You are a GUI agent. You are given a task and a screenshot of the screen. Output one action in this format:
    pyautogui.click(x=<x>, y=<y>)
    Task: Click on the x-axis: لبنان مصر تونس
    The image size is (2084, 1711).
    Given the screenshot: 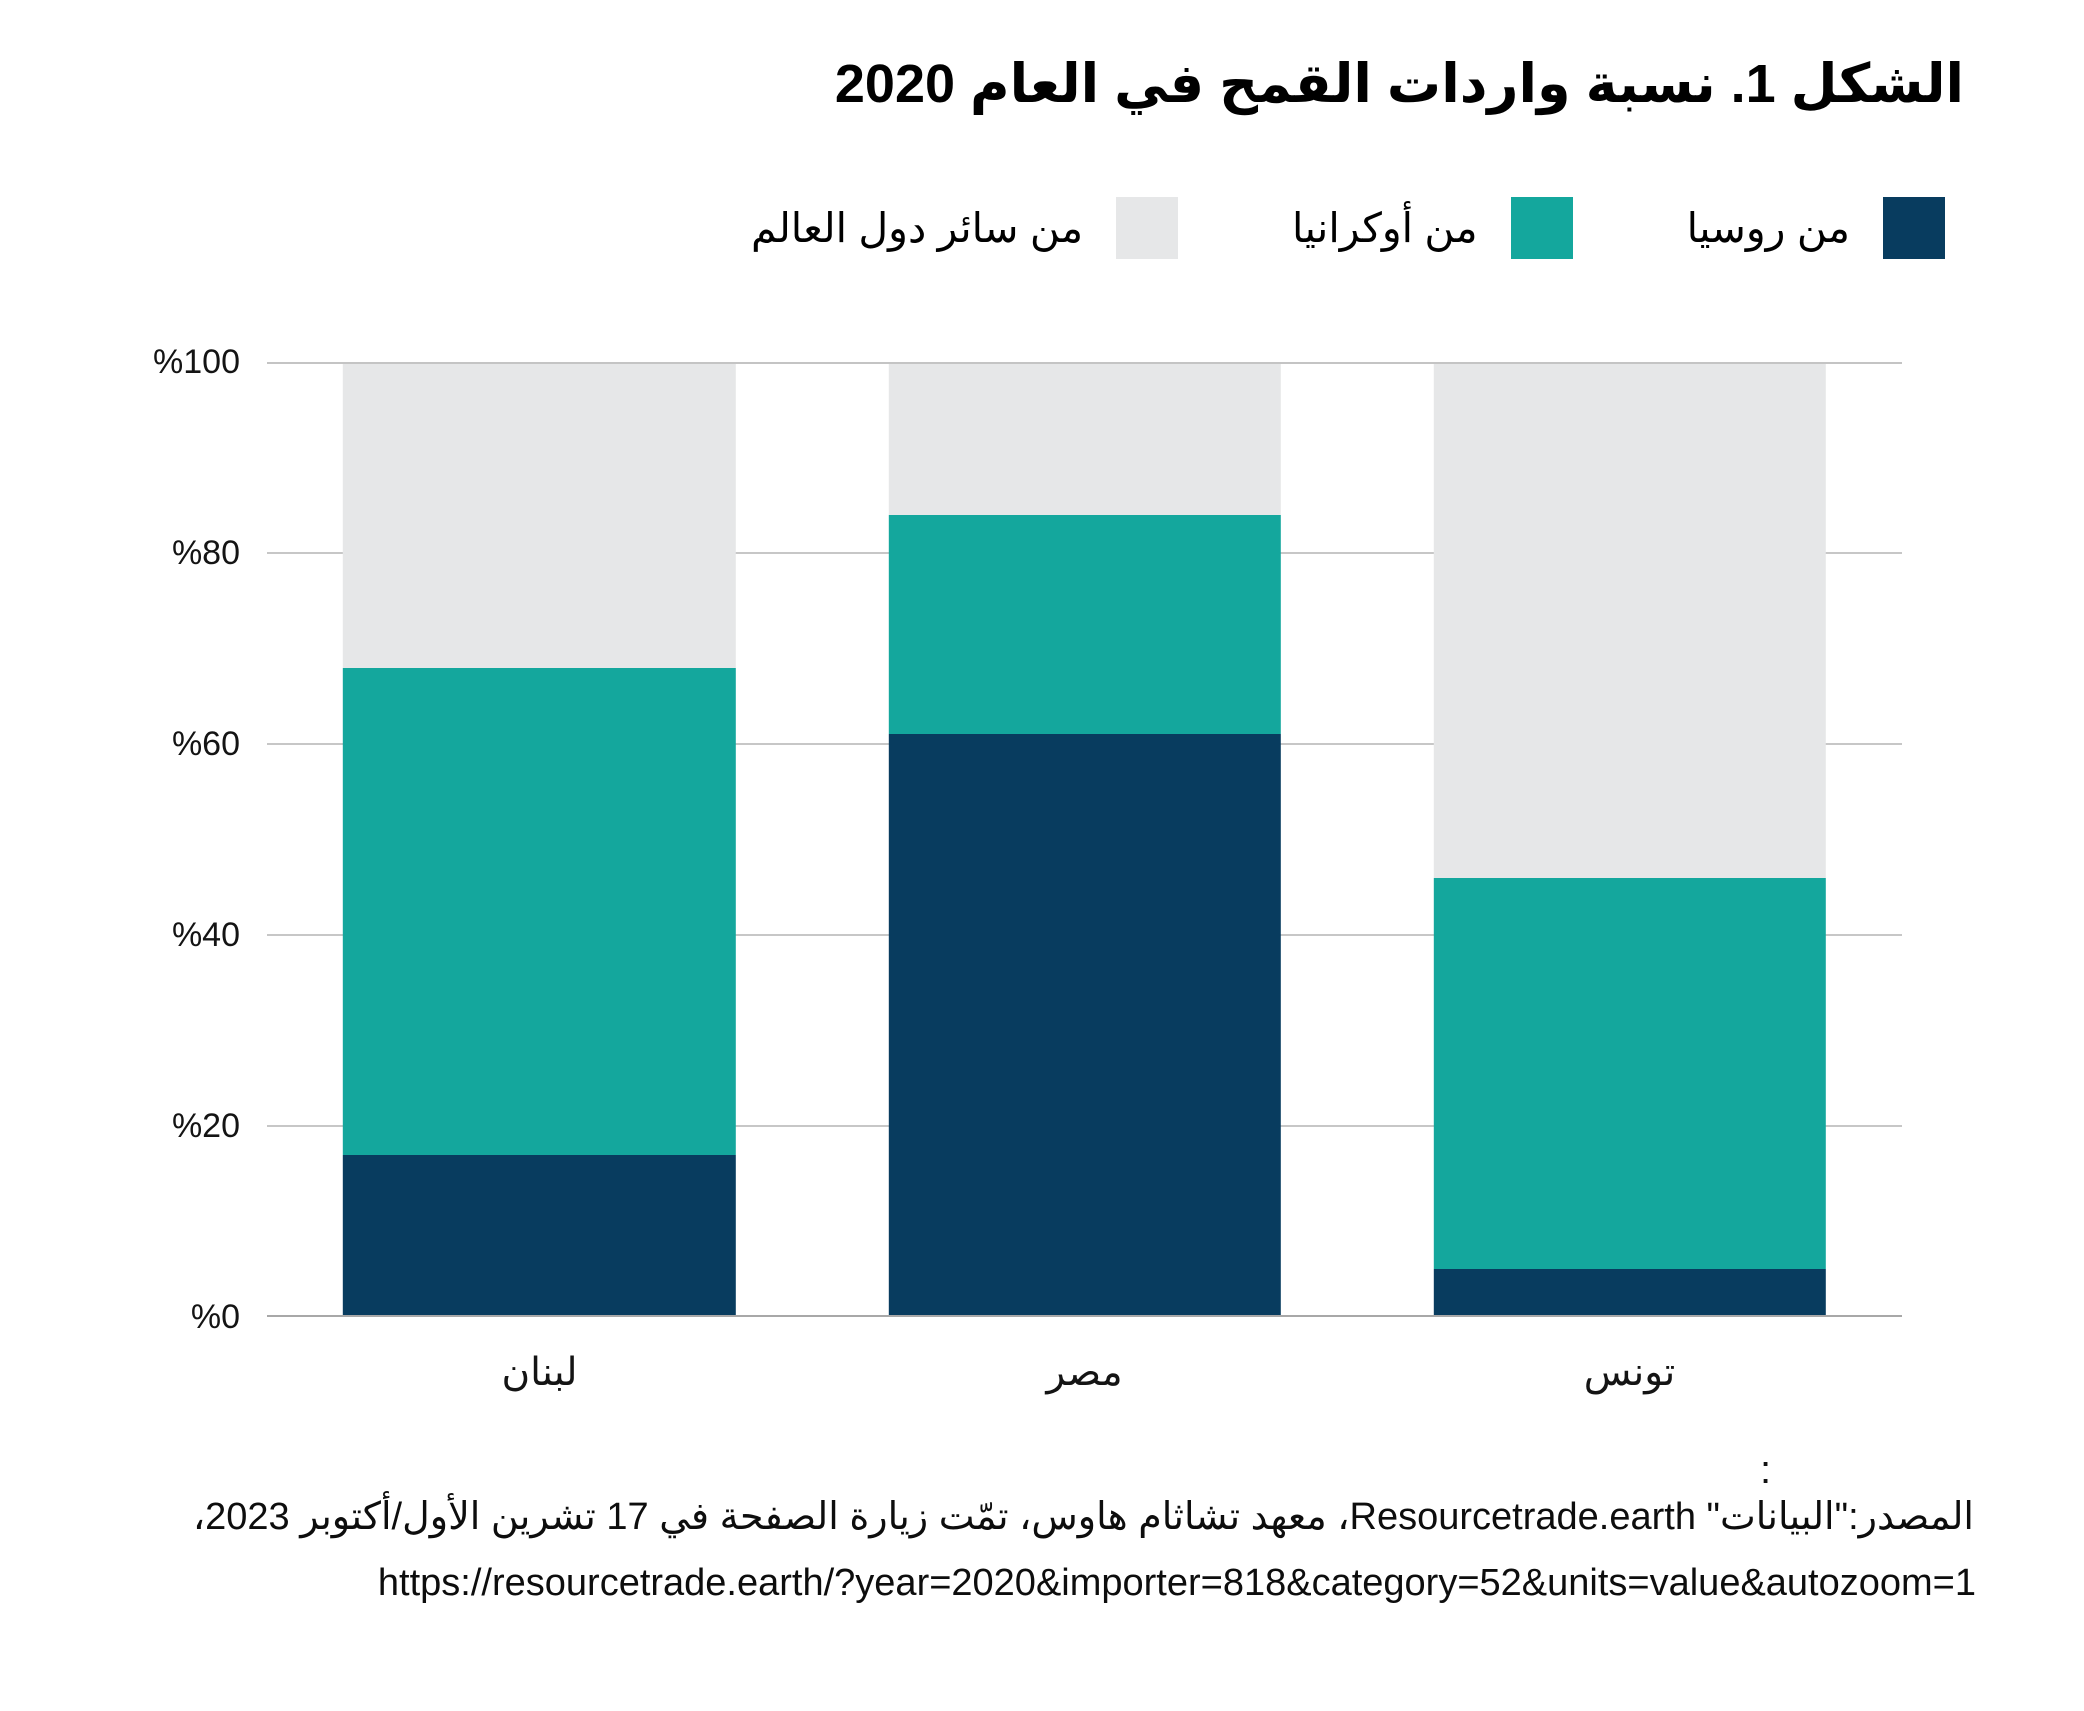 What is the action you would take?
    pyautogui.click(x=1084, y=1380)
    